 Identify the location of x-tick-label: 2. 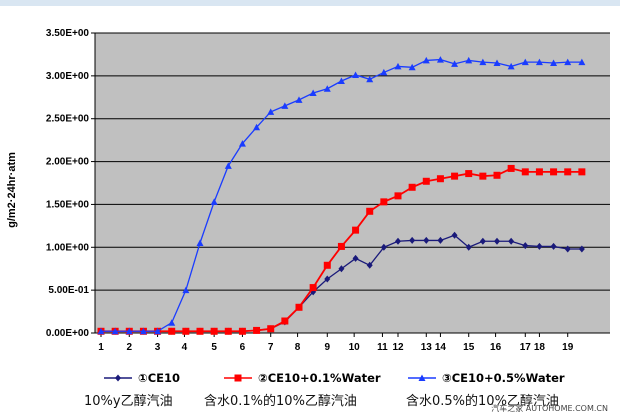
(130, 347).